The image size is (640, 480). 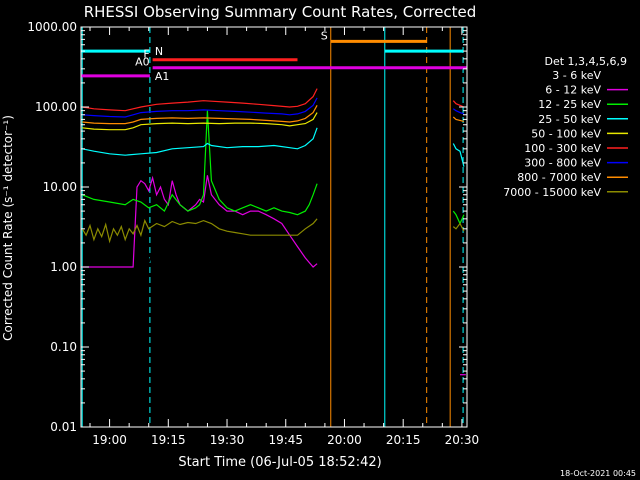 What do you see at coordinates (146, 54) in the screenshot?
I see `flag-label: F` at bounding box center [146, 54].